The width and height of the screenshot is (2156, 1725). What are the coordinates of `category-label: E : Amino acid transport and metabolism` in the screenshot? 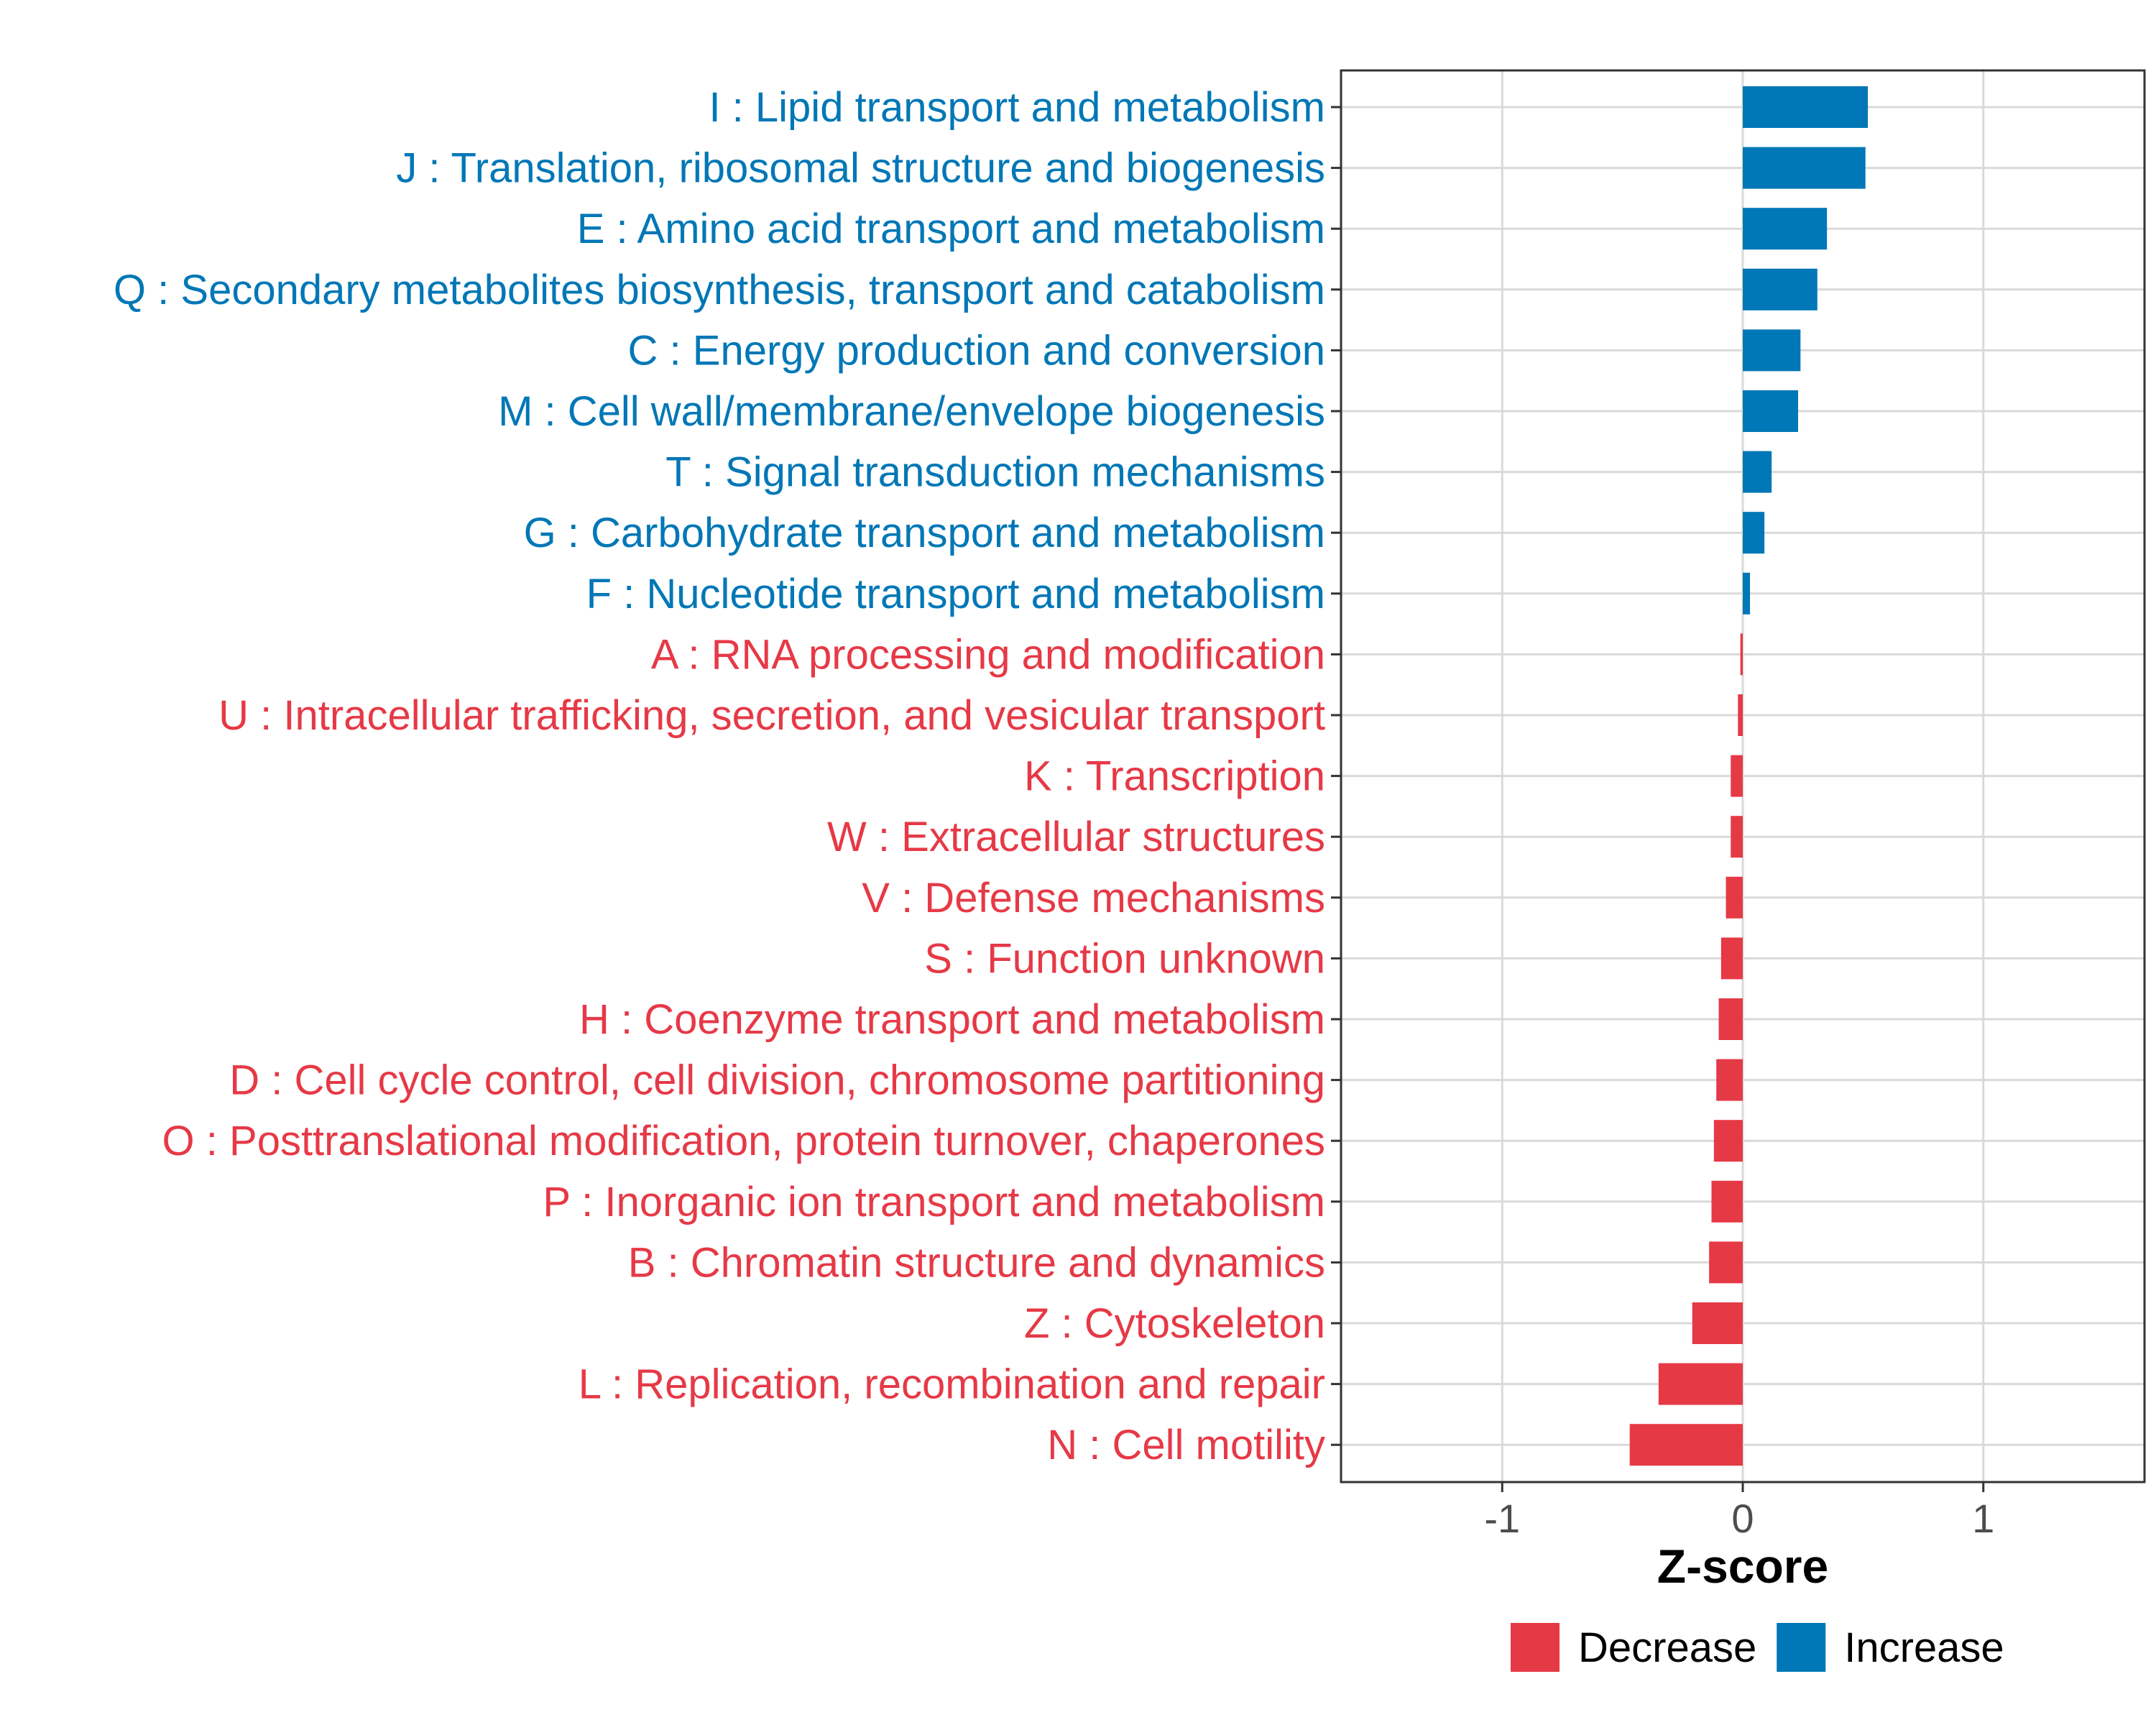 It's located at (951, 229).